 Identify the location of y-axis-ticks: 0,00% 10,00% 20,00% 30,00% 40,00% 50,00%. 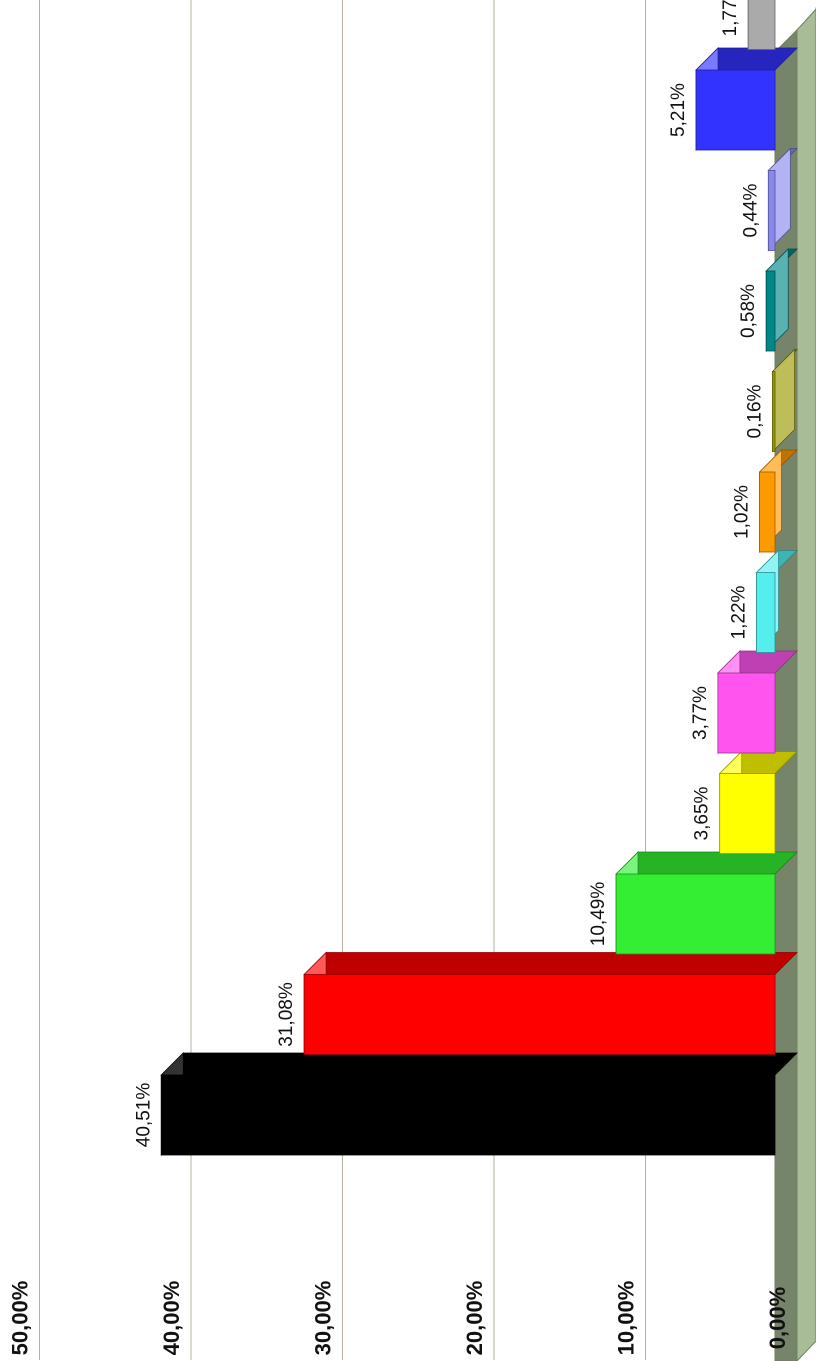
(399, 1318).